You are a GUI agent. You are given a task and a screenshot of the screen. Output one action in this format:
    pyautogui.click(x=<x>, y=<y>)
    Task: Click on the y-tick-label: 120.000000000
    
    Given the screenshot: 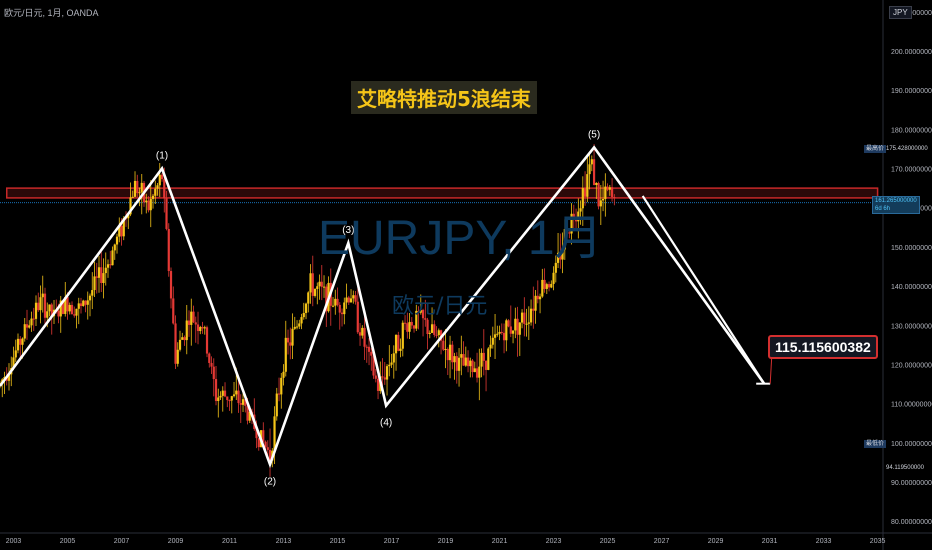 What is the action you would take?
    pyautogui.click(x=911, y=365)
    